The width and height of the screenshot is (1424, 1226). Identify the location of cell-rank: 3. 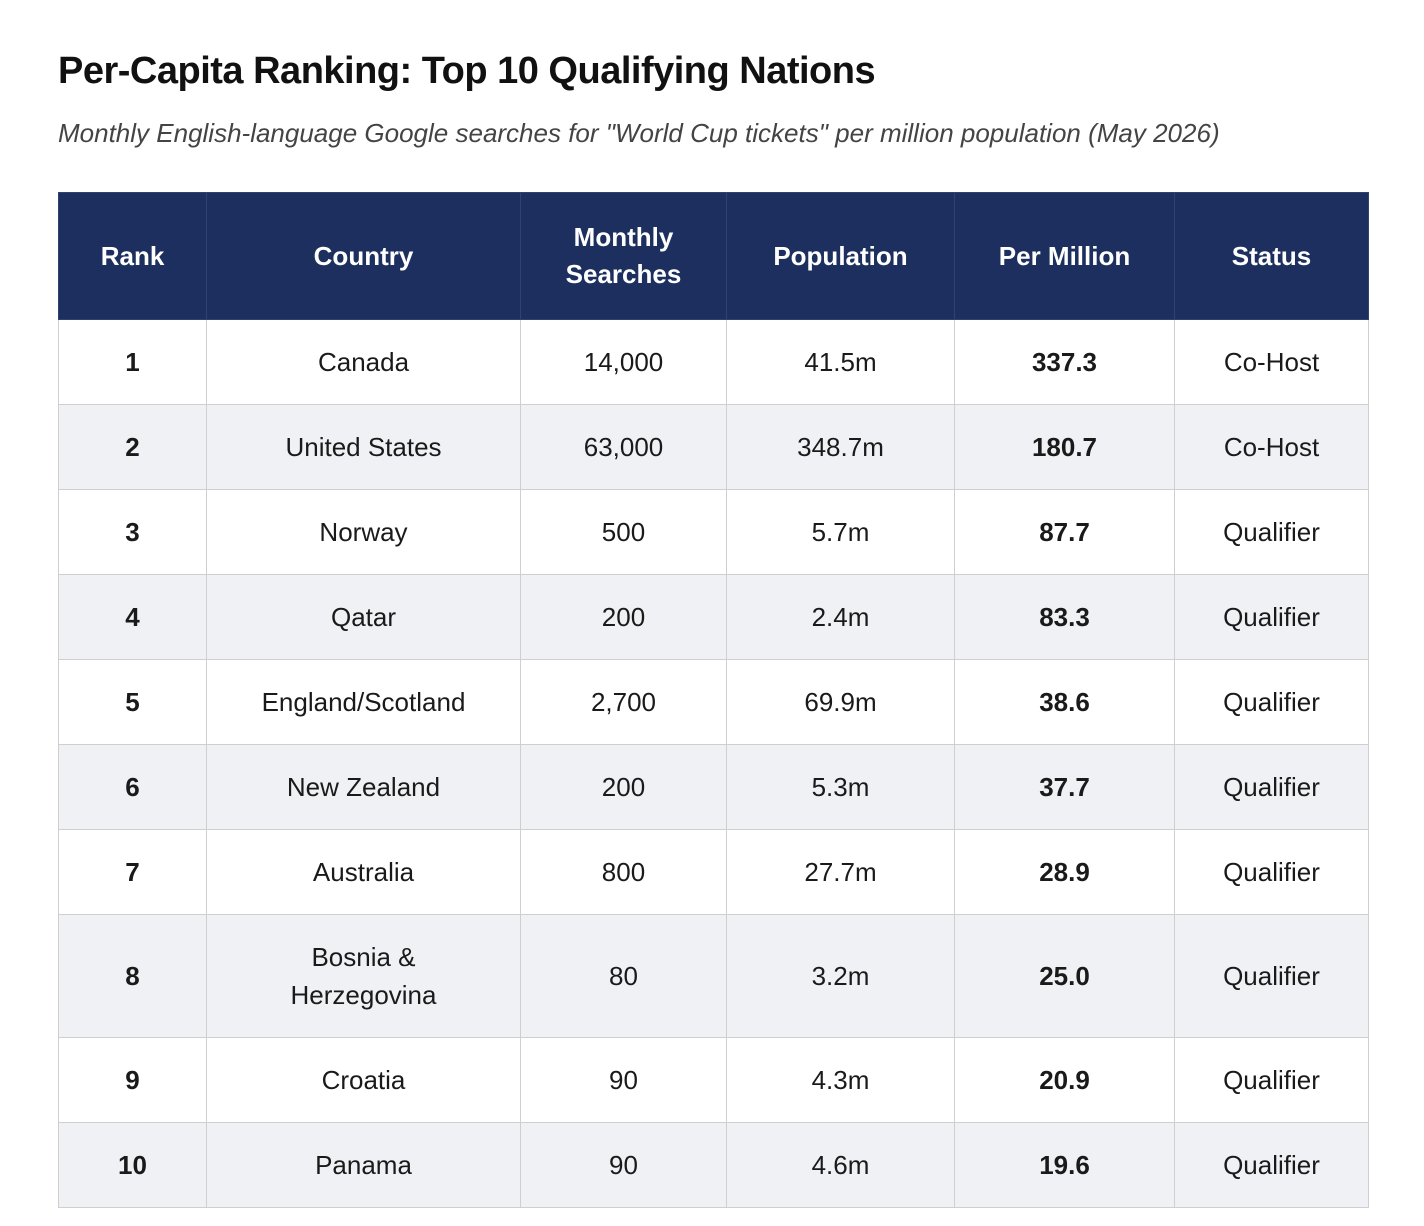
(132, 532).